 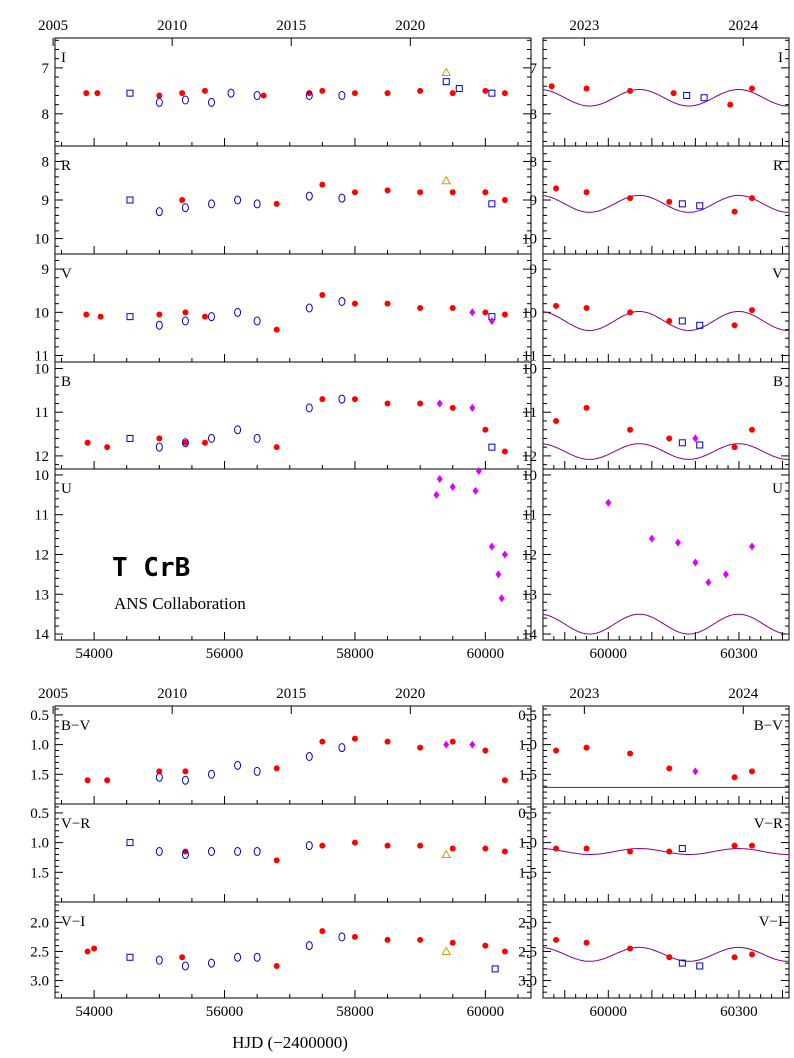 I want to click on panel-VR-right: 0.5 1.0 1.5 V−R, so click(x=654, y=853).